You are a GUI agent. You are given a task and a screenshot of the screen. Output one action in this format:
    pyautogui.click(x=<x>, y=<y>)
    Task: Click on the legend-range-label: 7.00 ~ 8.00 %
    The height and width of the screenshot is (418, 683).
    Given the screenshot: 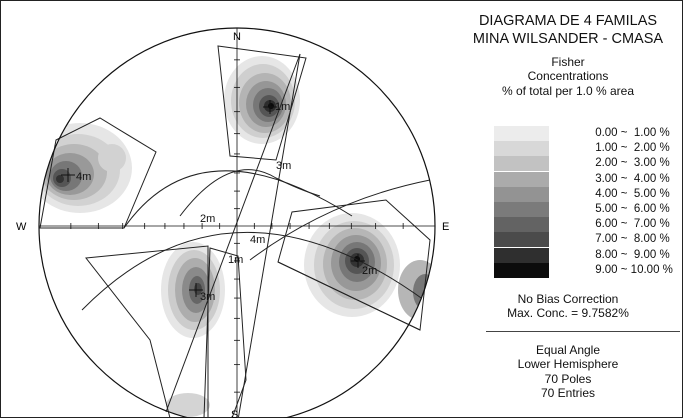 What is the action you would take?
    pyautogui.click(x=631, y=239)
    